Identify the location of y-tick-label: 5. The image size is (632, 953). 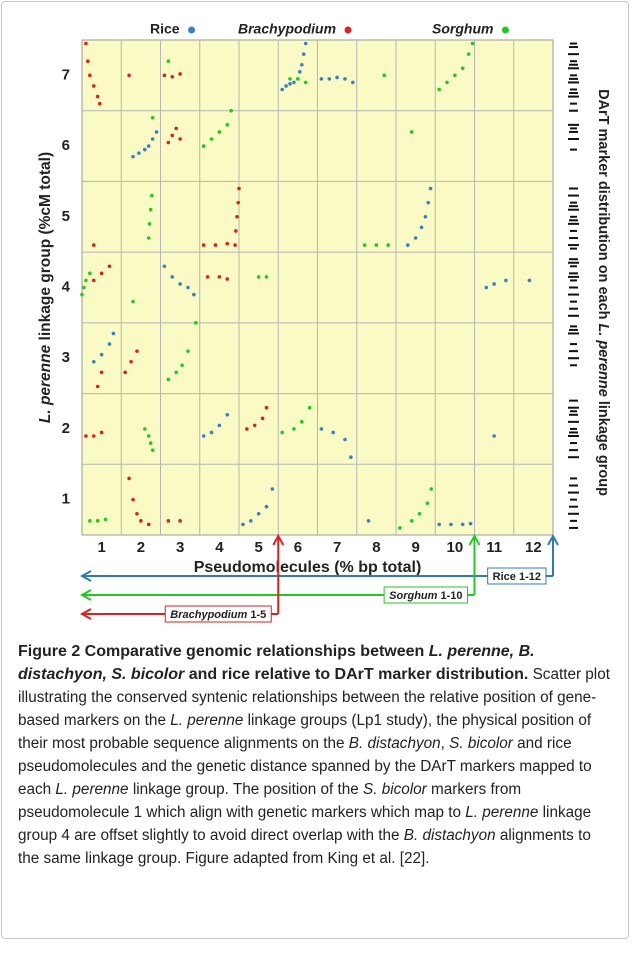
(66, 216).